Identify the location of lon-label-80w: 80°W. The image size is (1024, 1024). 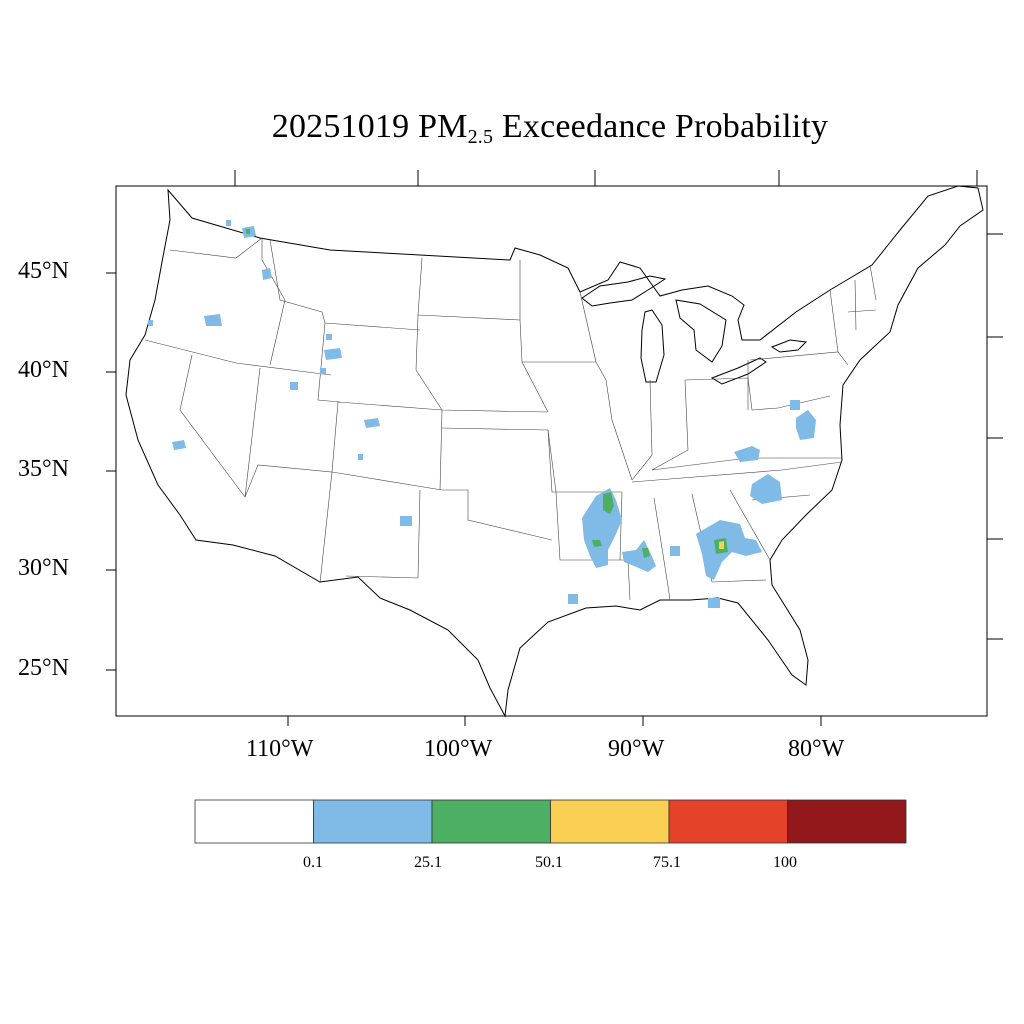
(816, 749).